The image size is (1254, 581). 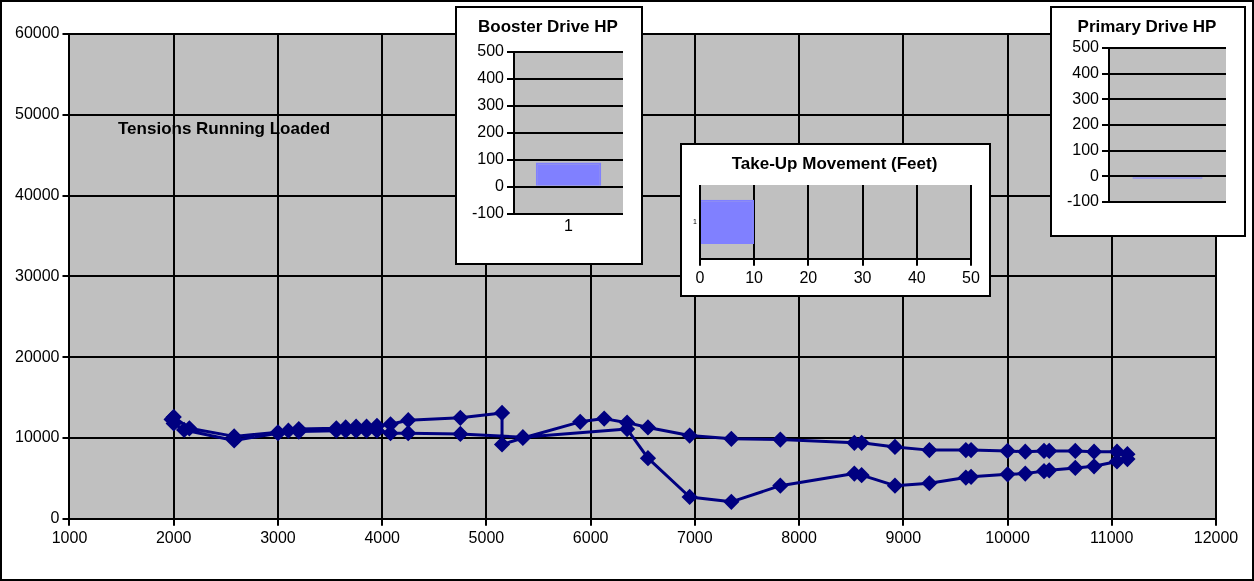 I want to click on chart-title: Take-Up Movement (Feet), so click(x=834, y=164).